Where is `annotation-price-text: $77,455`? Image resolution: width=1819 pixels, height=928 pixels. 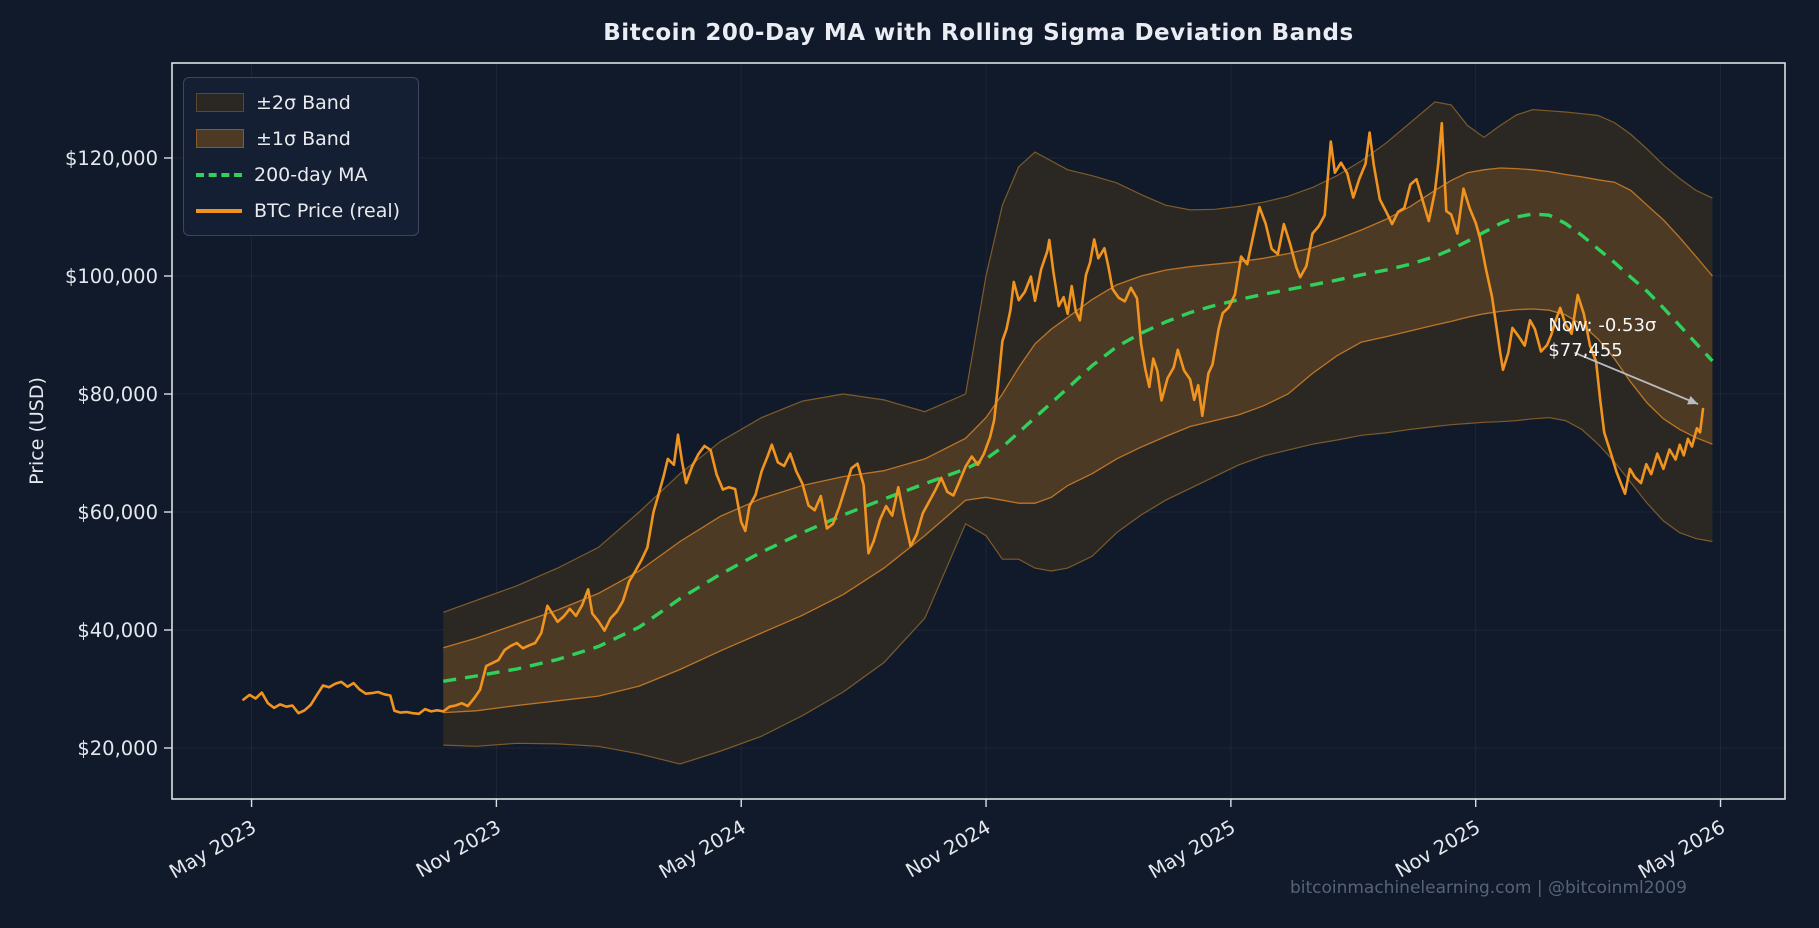
annotation-price-text: $77,455 is located at coordinates (1585, 350).